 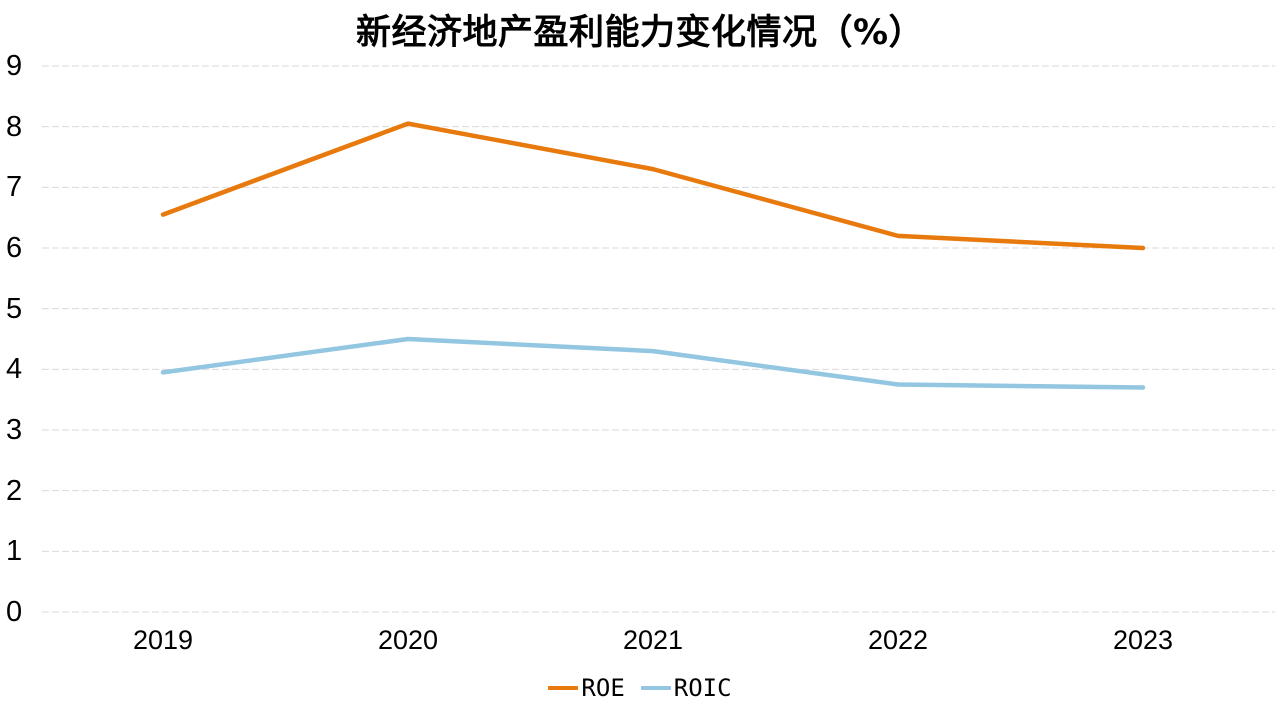 What do you see at coordinates (14, 612) in the screenshot?
I see `y-tick-label: 0` at bounding box center [14, 612].